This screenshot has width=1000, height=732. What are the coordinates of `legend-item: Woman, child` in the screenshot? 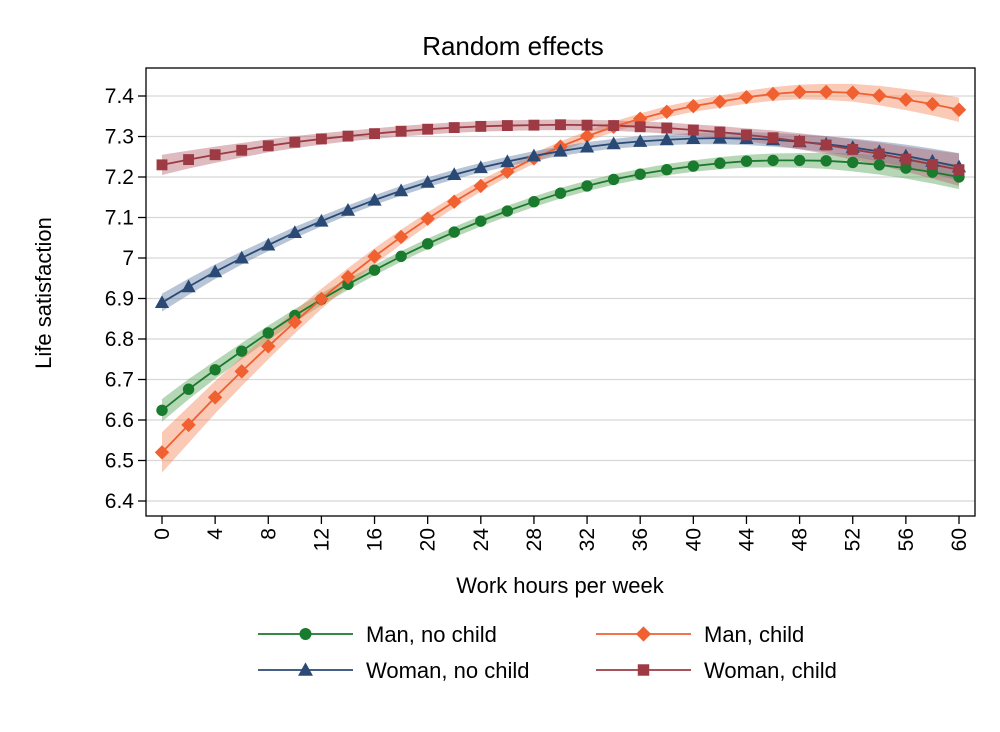 It's located at (716, 670).